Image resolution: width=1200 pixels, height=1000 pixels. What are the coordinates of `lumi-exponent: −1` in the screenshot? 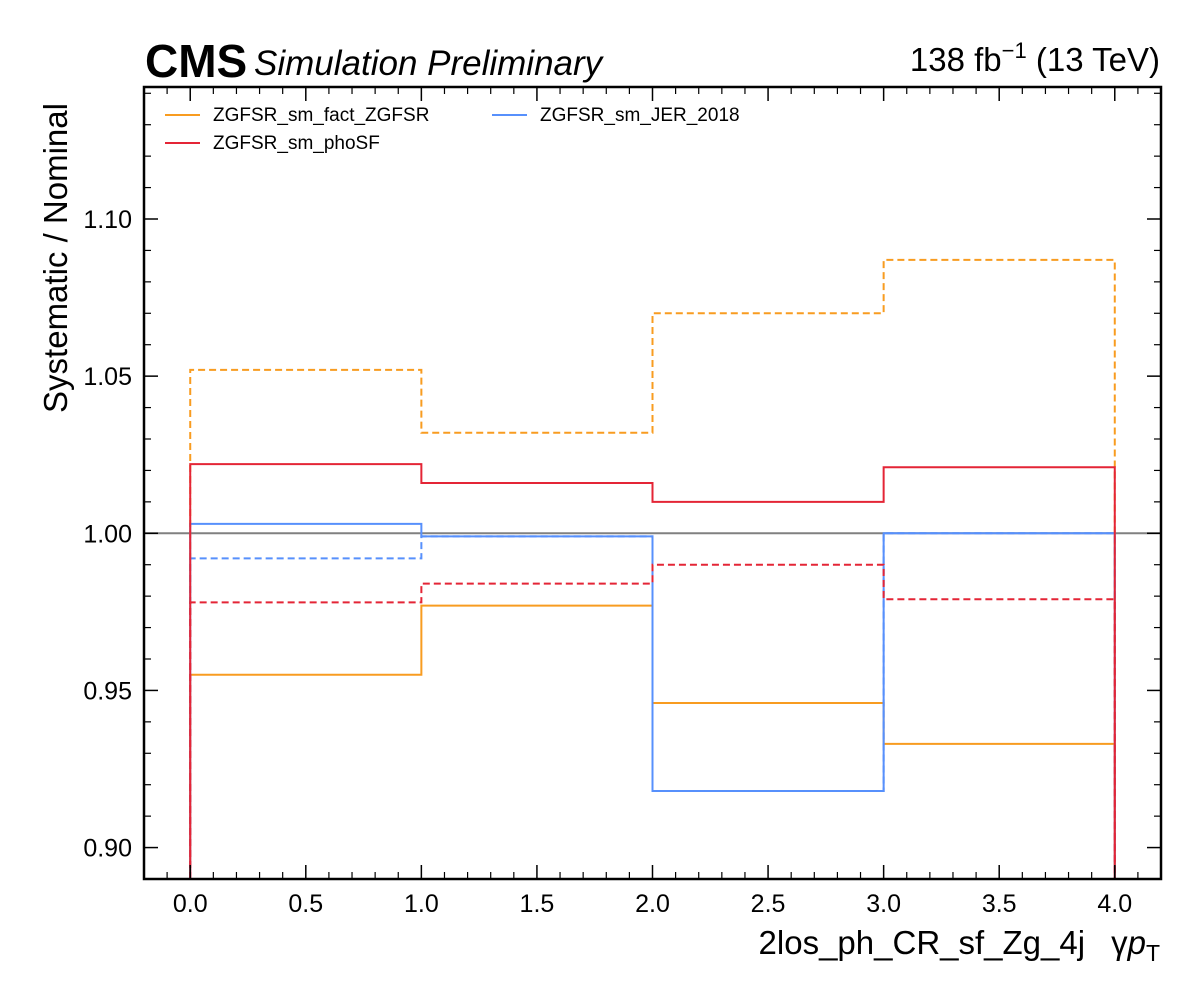 It's located at (1014, 50).